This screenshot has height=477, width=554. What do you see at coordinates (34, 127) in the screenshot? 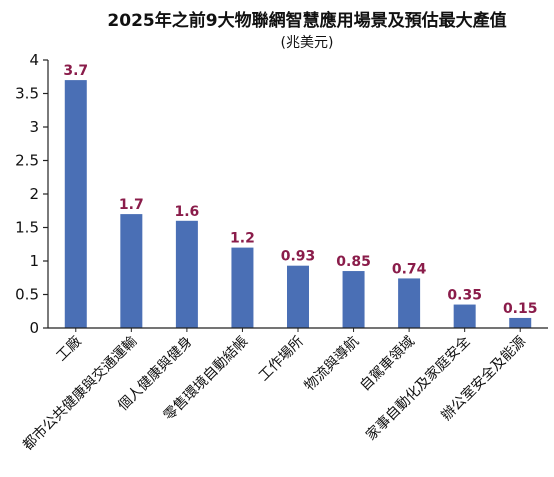
I see `y-tick-label: 3` at bounding box center [34, 127].